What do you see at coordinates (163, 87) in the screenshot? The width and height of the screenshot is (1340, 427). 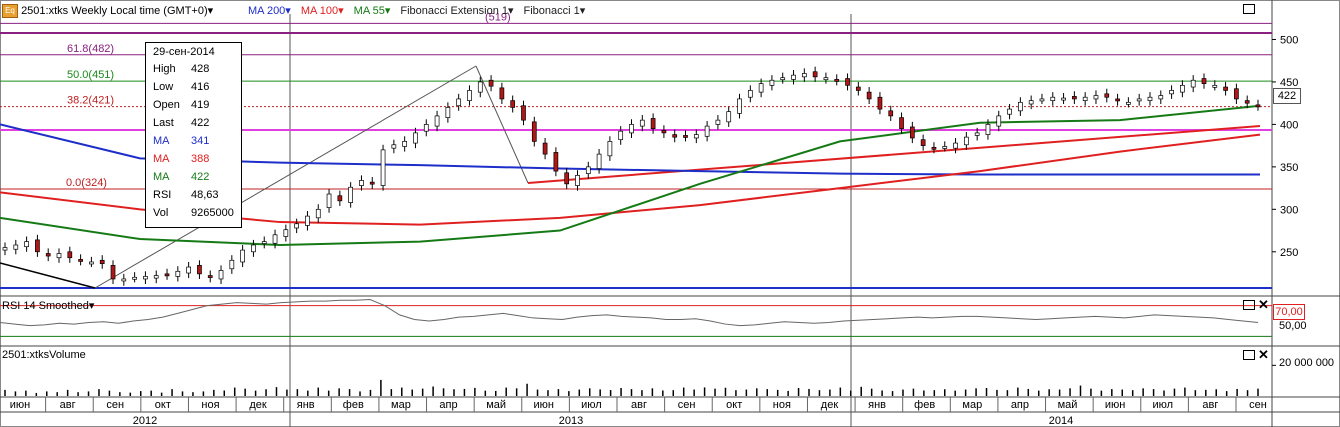 I see `infobox-key: Low` at bounding box center [163, 87].